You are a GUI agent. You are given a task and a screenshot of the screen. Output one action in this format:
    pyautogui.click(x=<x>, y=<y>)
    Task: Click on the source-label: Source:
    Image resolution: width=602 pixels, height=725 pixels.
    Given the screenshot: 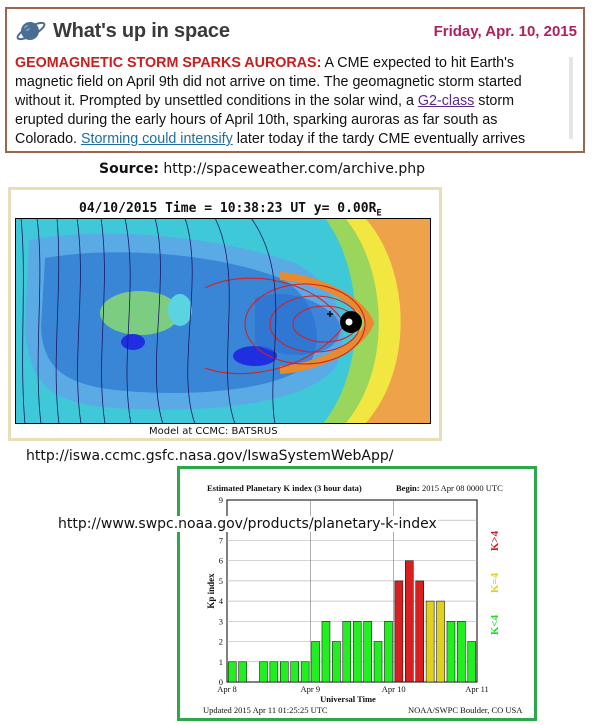 What is the action you would take?
    pyautogui.click(x=129, y=169)
    